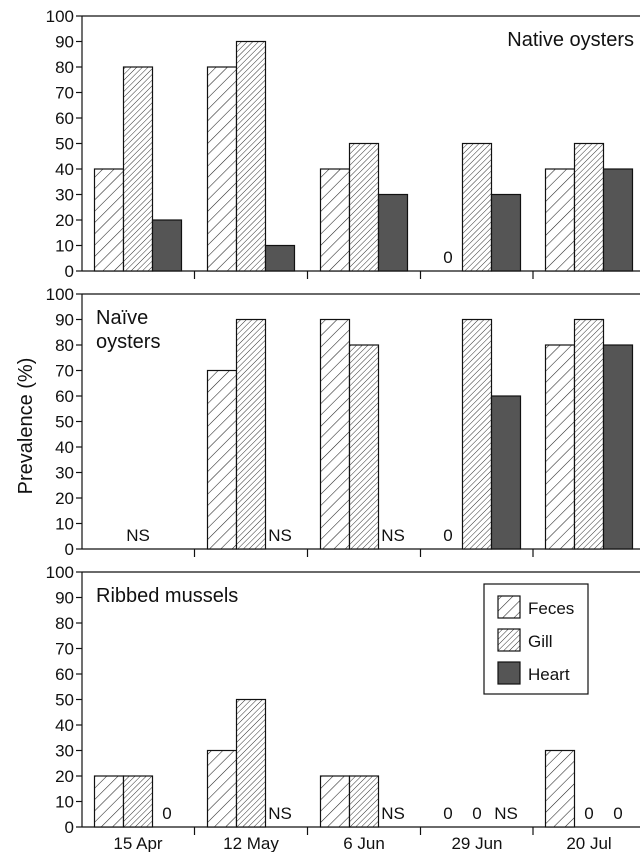  Describe the element at coordinates (128, 342) in the screenshot. I see `panel-title: oysters` at that location.